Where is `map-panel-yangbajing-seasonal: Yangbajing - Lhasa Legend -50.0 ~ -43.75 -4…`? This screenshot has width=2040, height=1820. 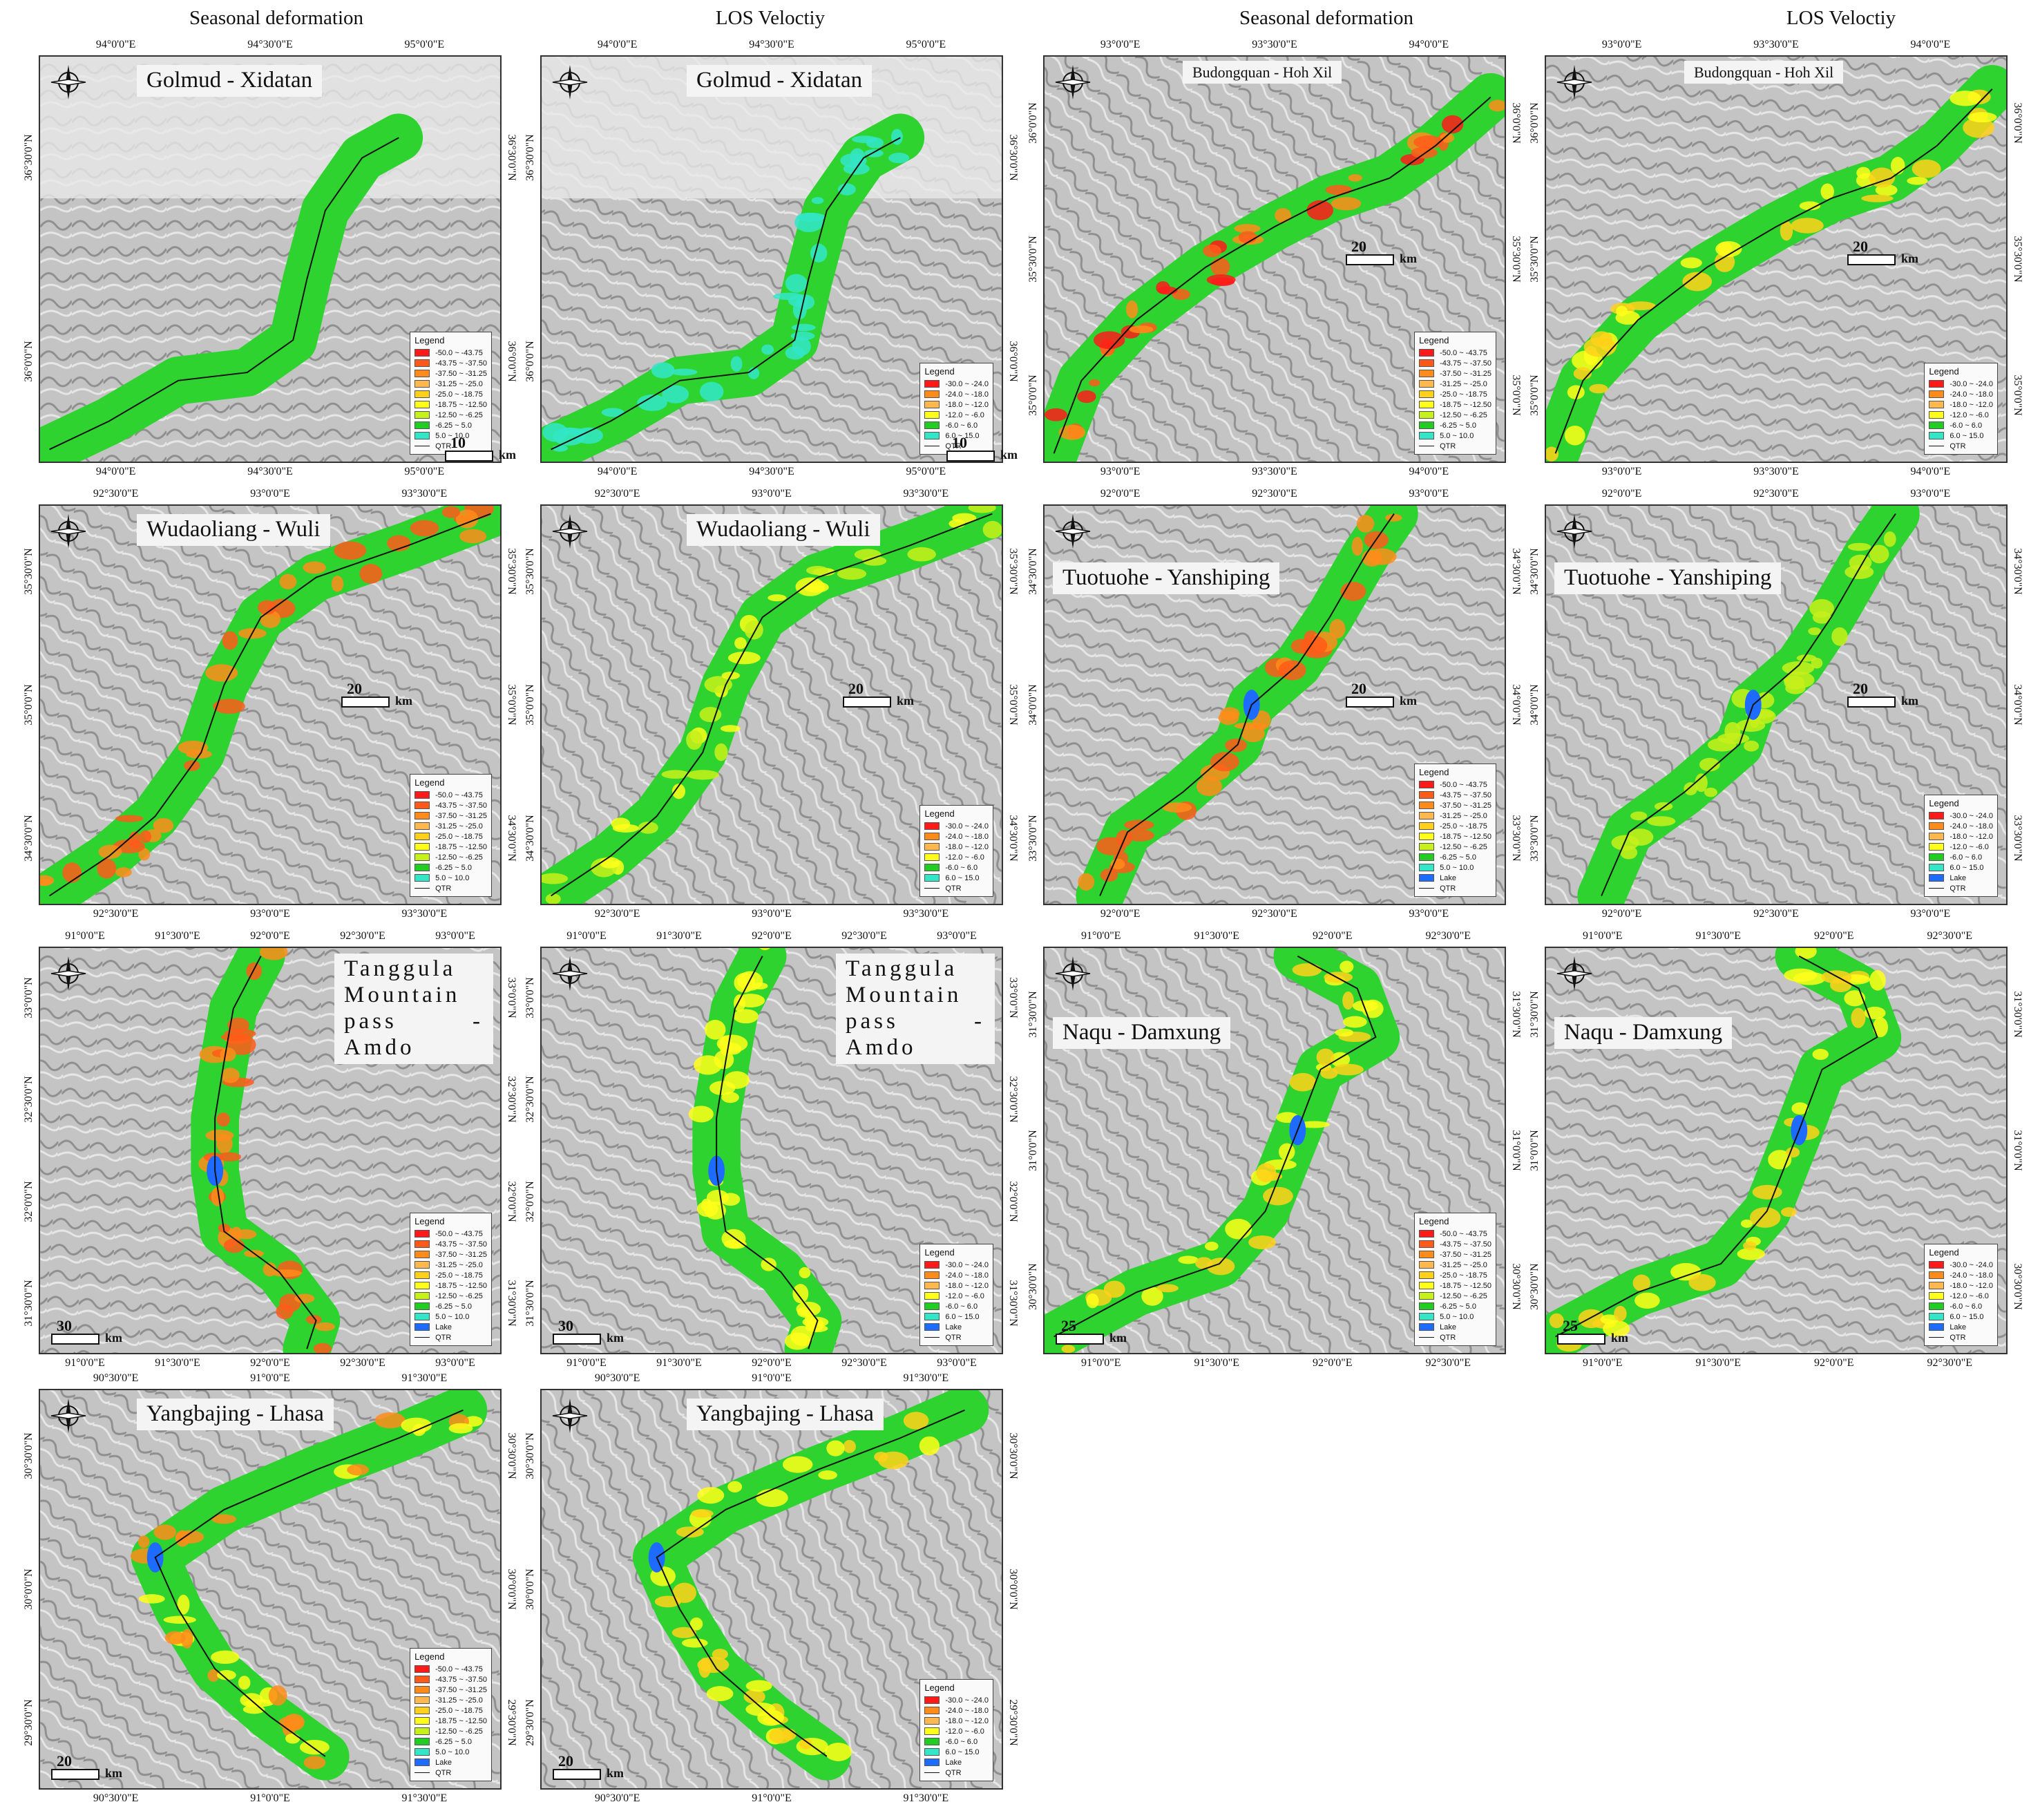
map-panel-yangbajing-seasonal: Yangbajing - Lhasa Legend -50.0 ~ -43.75 -4… is located at coordinates (270, 1589).